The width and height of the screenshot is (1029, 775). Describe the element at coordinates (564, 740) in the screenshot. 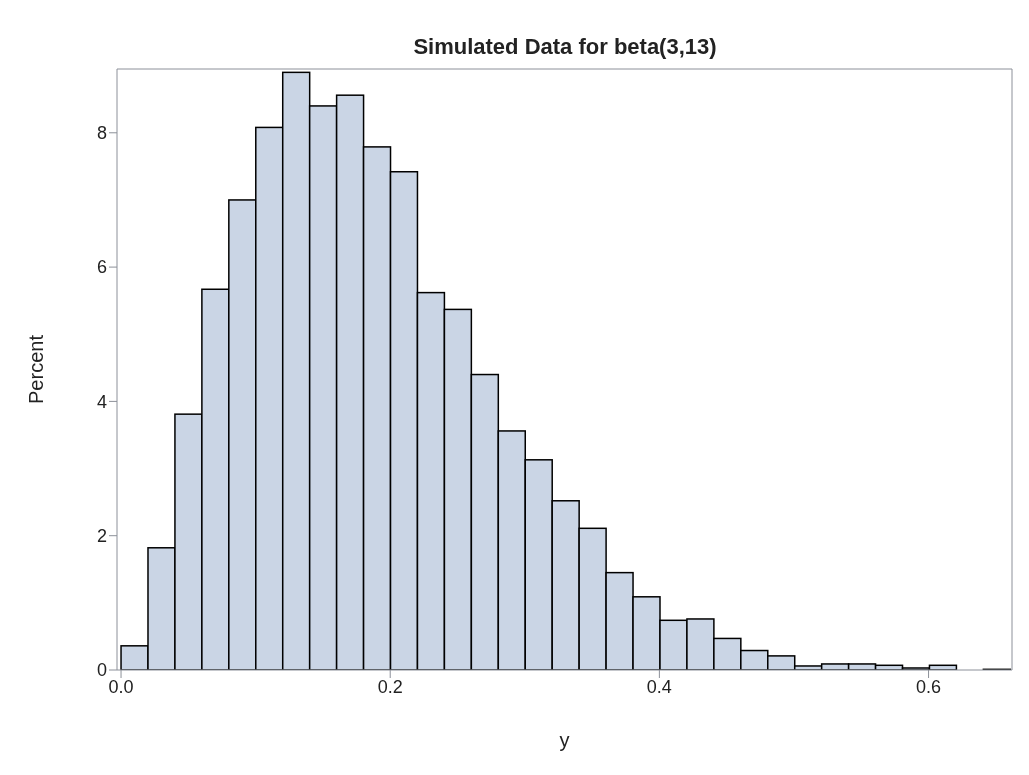

I see `x-axis-title: y` at that location.